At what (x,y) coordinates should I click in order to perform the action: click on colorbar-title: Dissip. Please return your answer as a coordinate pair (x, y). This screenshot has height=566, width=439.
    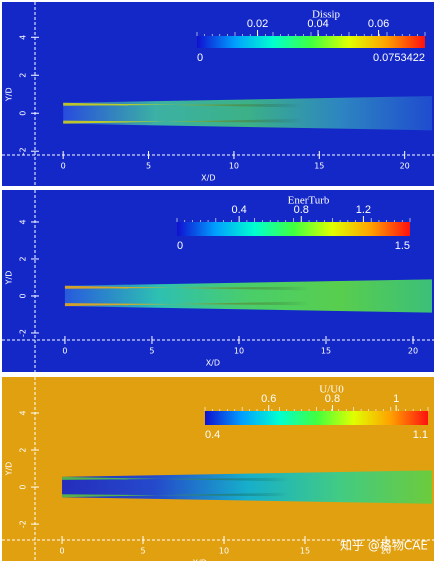
    Looking at the image, I should click on (326, 15).